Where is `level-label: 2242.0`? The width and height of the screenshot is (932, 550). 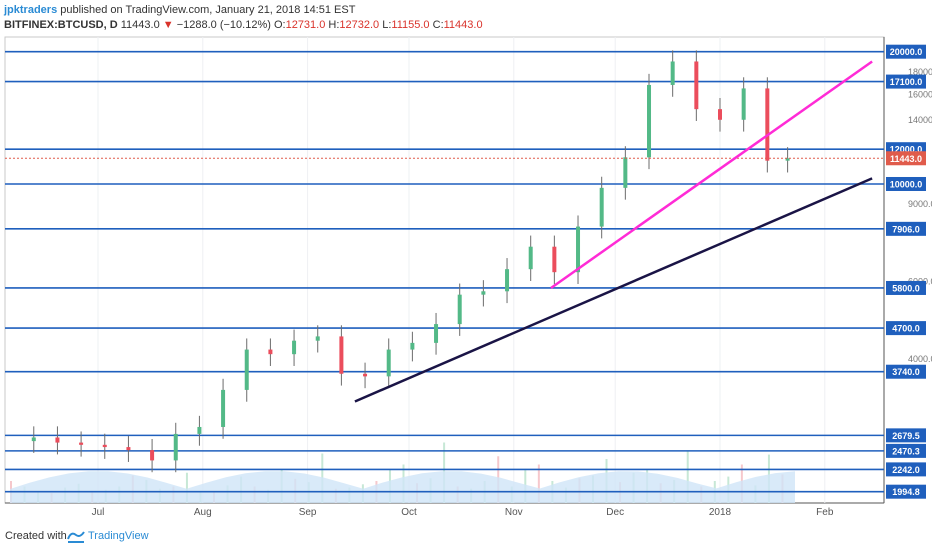
level-label: 2242.0 is located at coordinates (906, 470).